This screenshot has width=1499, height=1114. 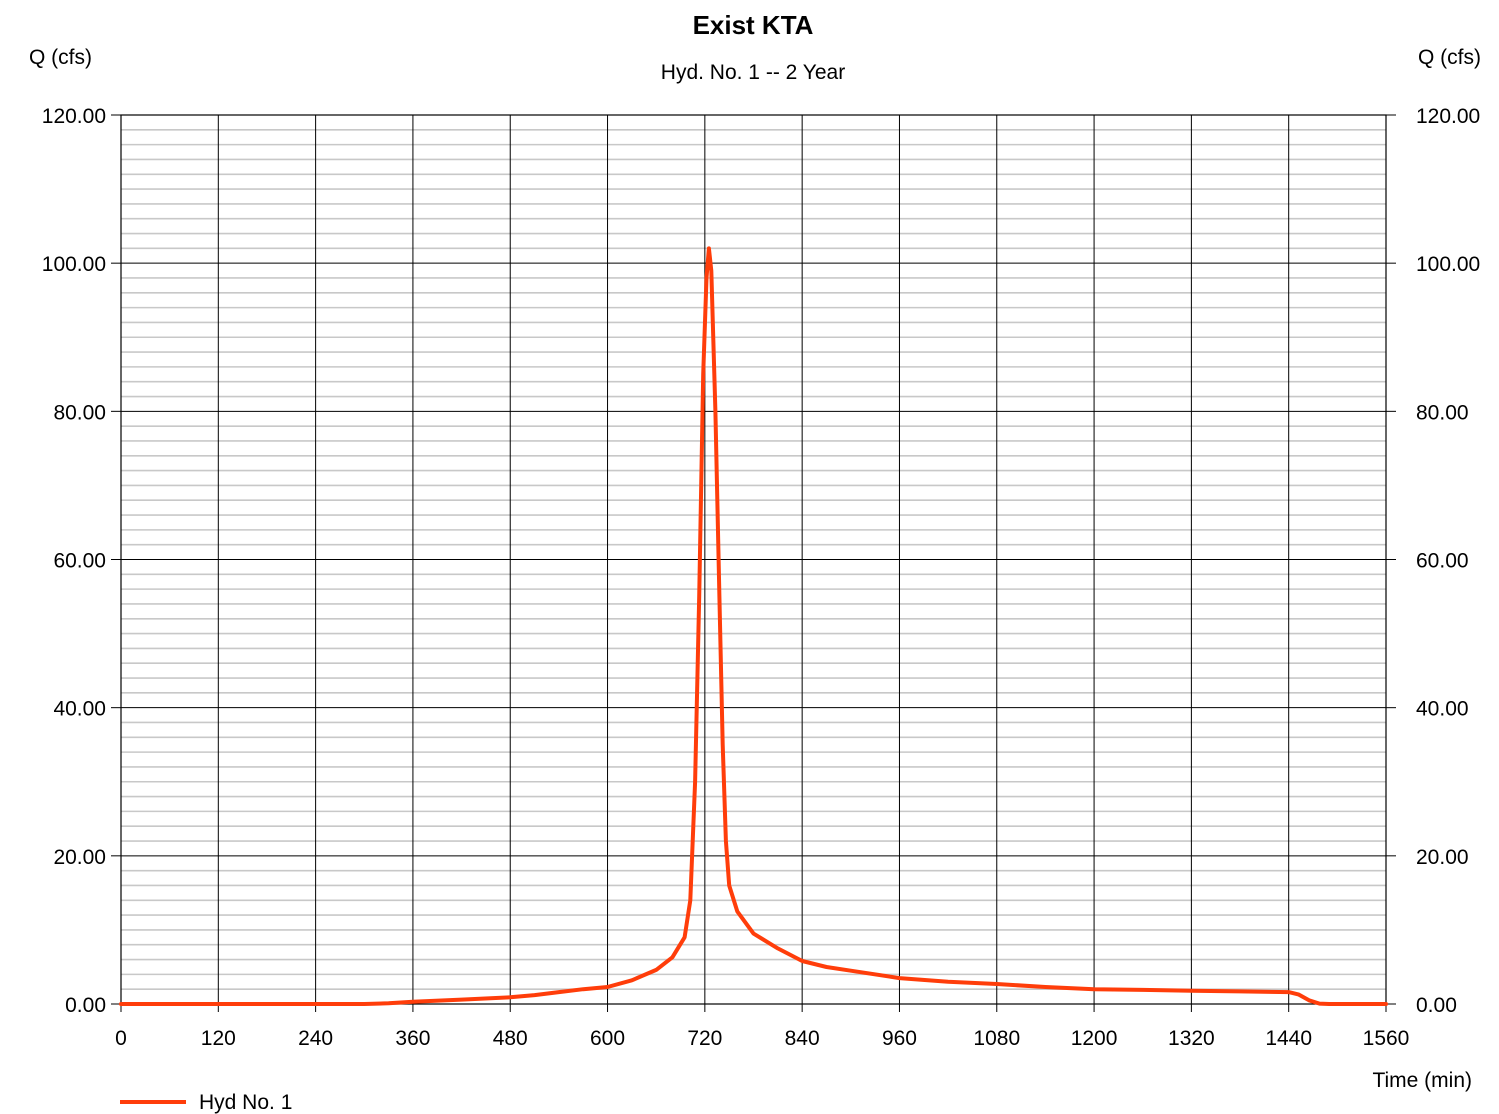 What do you see at coordinates (79, 412) in the screenshot?
I see `y-tick-label-left: 80.00` at bounding box center [79, 412].